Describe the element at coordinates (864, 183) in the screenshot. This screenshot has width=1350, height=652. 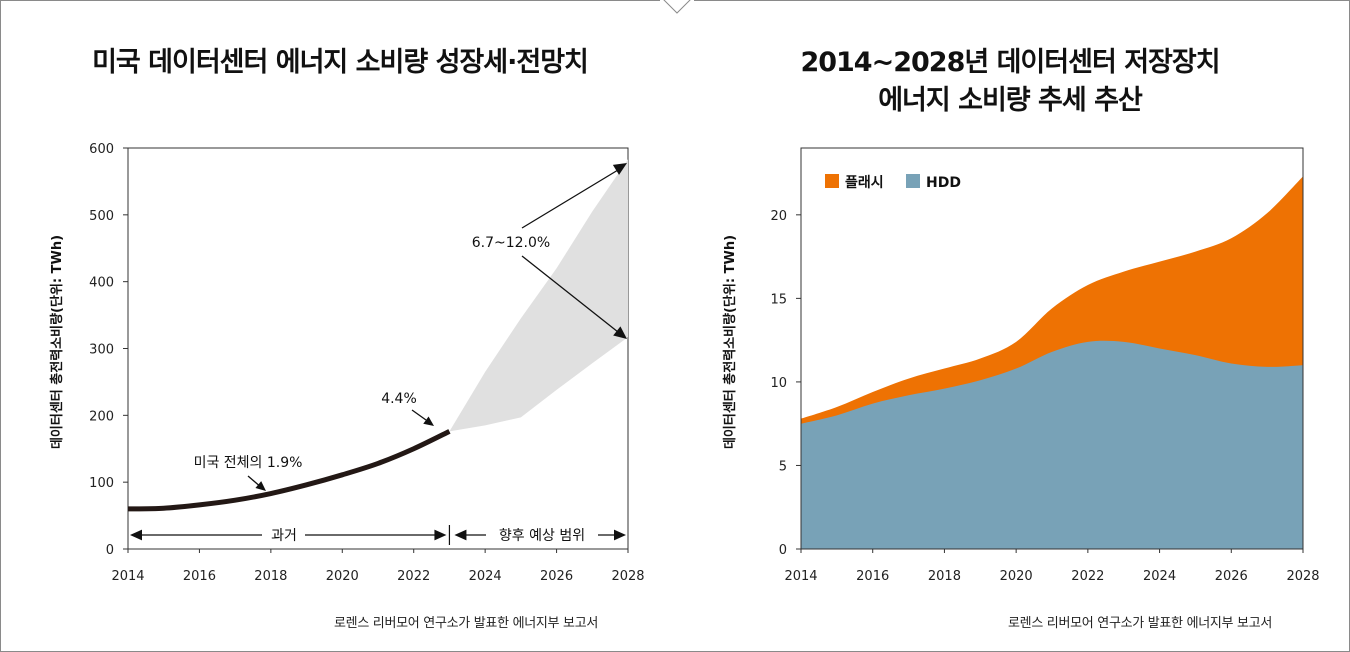
I see `legend-flash-label: 플래시` at that location.